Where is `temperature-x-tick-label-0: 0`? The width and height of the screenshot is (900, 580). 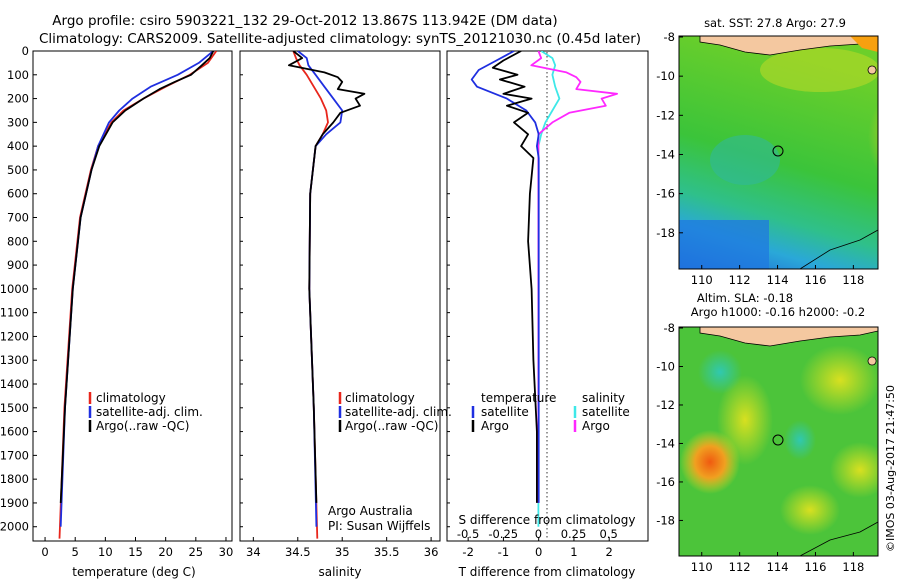 temperature-x-tick-label-0: 0 is located at coordinates (44, 552).